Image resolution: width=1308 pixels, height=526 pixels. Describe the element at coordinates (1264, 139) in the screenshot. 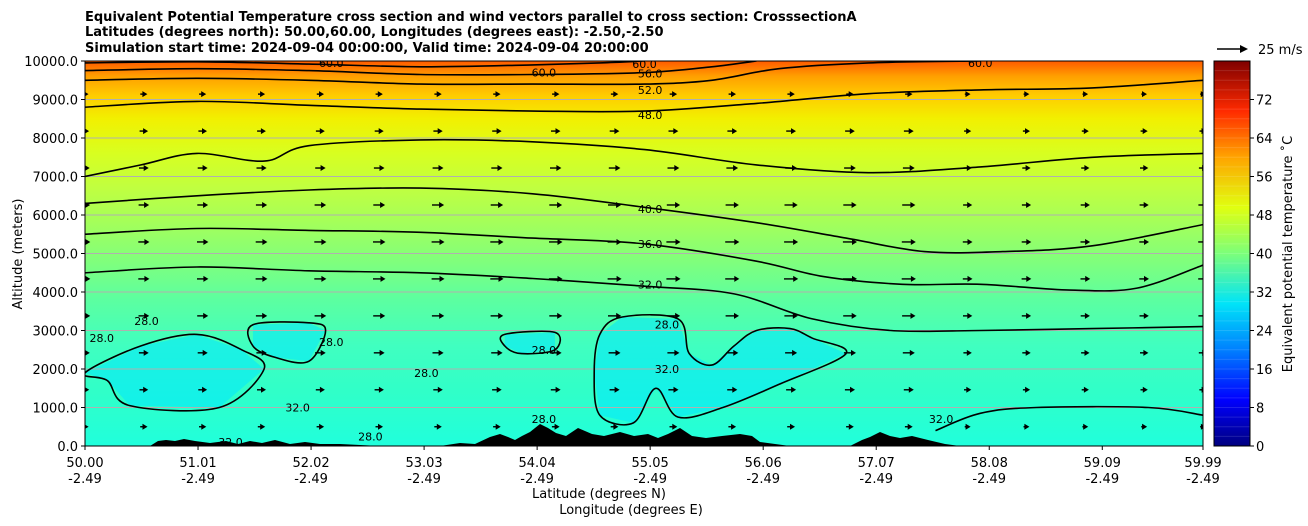

I see `colorbar-tick-label: 64` at that location.